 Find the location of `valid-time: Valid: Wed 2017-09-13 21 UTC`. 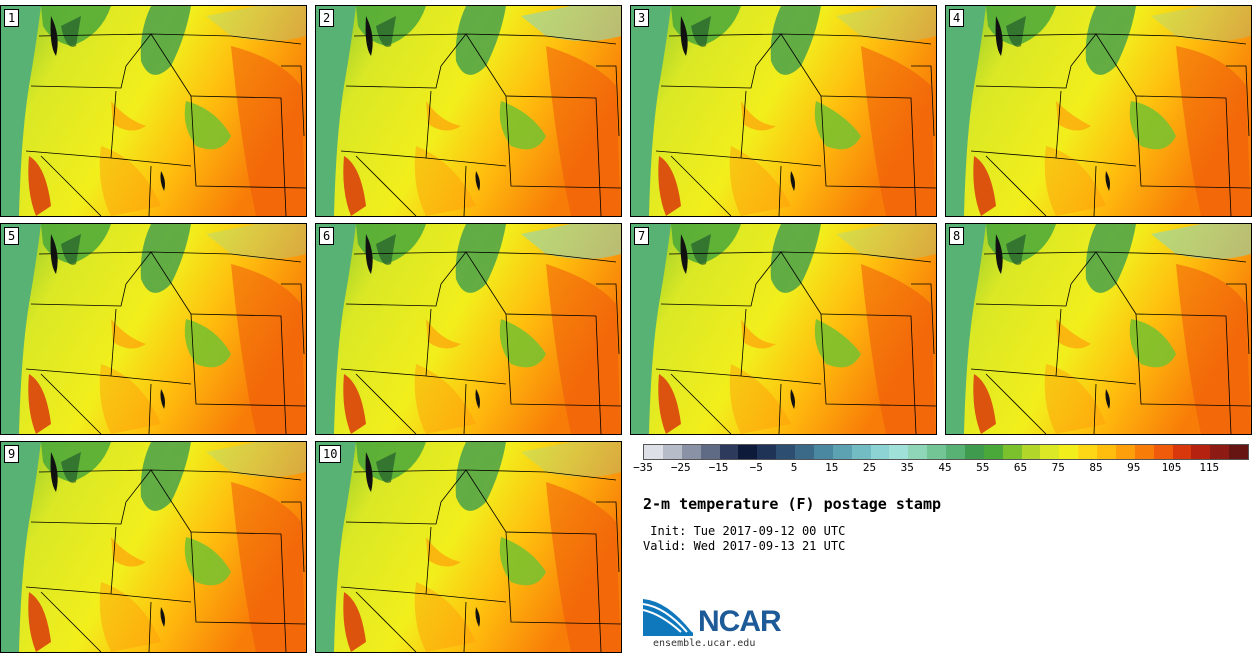

valid-time: Valid: Wed 2017-09-13 21 UTC is located at coordinates (744, 546).